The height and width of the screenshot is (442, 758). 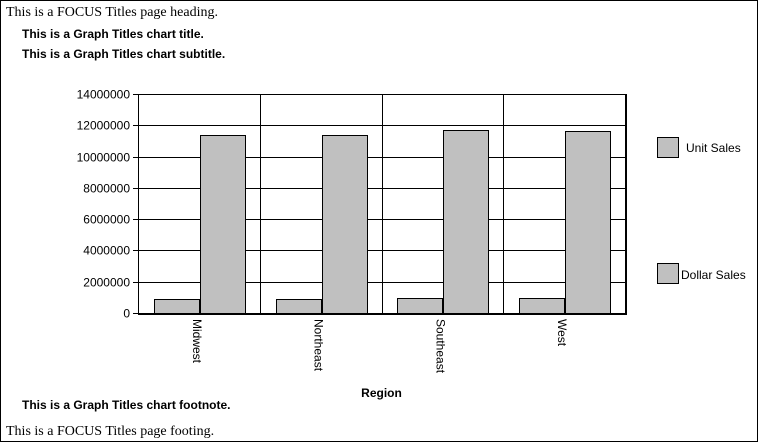 What do you see at coordinates (668, 273) in the screenshot?
I see `legend-swatch-dollar-sales` at bounding box center [668, 273].